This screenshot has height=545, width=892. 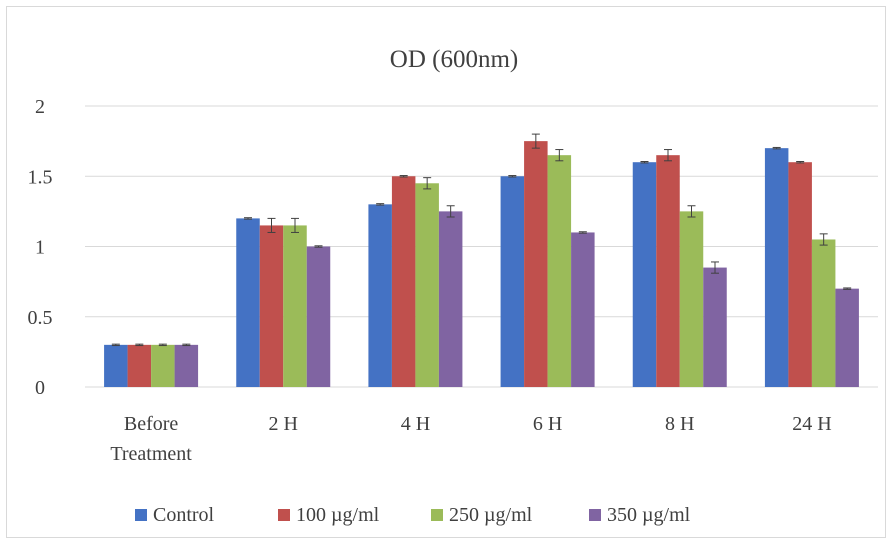 What do you see at coordinates (454, 59) in the screenshot?
I see `chart-title: OD (600nm)` at bounding box center [454, 59].